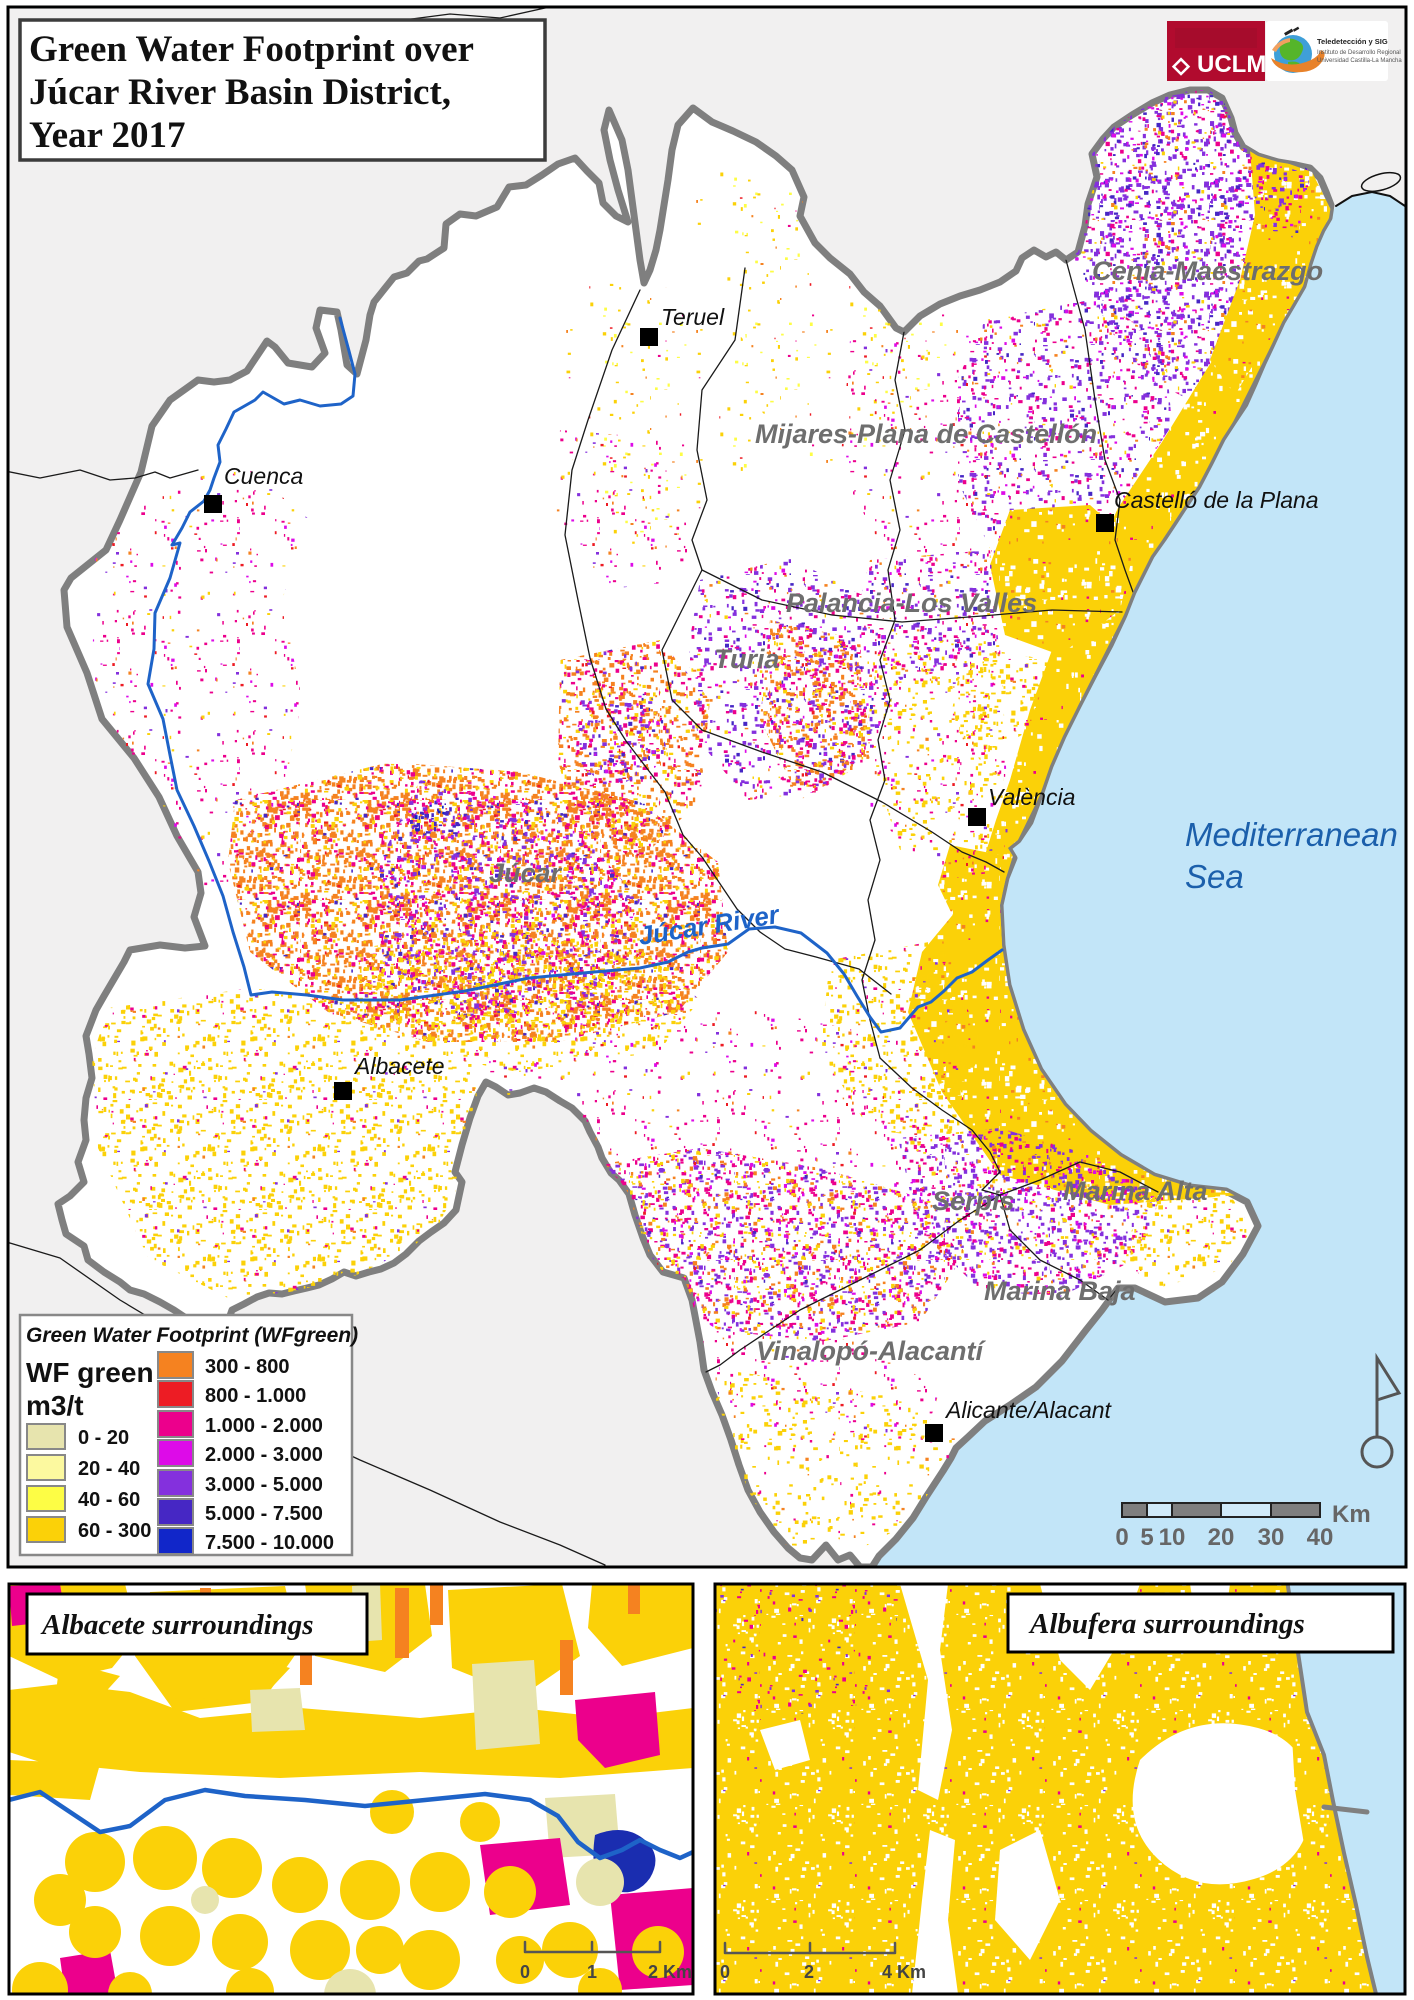 Image resolution: width=1414 pixels, height=2000 pixels. Describe the element at coordinates (255, 1396) in the screenshot. I see `svg-text: 800 - 1.000` at that location.